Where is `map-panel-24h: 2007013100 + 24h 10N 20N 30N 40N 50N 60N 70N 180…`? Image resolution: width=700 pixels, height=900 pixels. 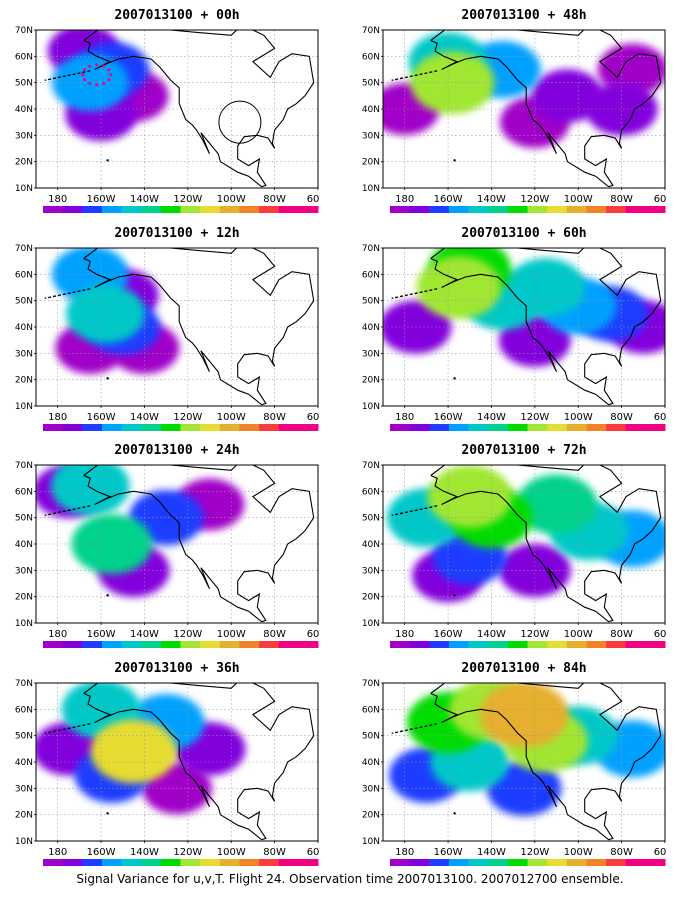
map-panel-24h: 2007013100 + 24h 10N 20N 30N 40N 50N 60N 70N 180… is located at coordinates (160, 542).